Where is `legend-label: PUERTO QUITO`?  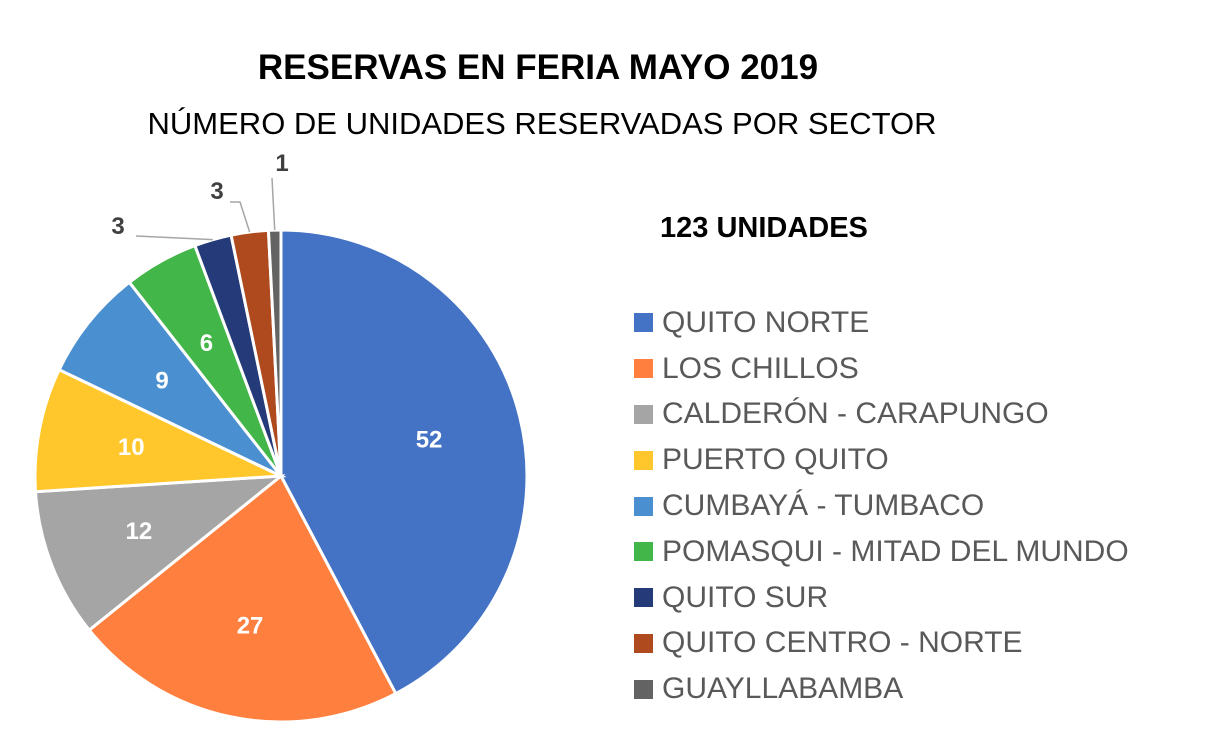
legend-label: PUERTO QUITO is located at coordinates (775, 460).